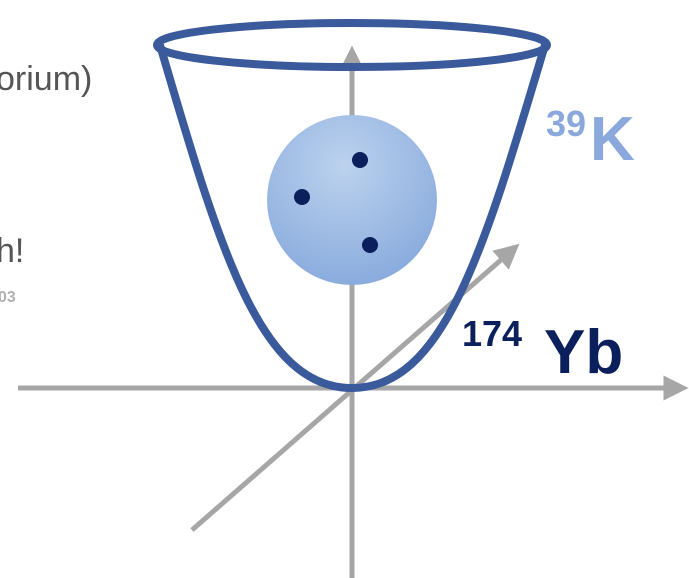  I want to click on trap-rim, so click(352, 45).